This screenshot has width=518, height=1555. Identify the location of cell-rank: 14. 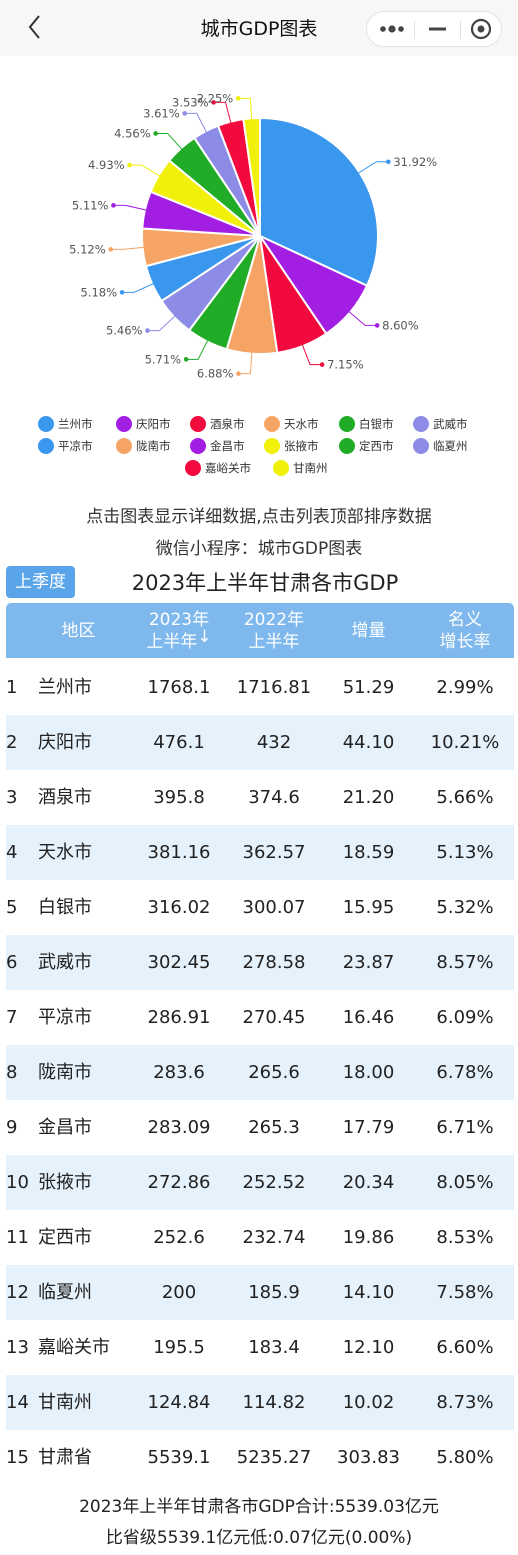
(17, 1402).